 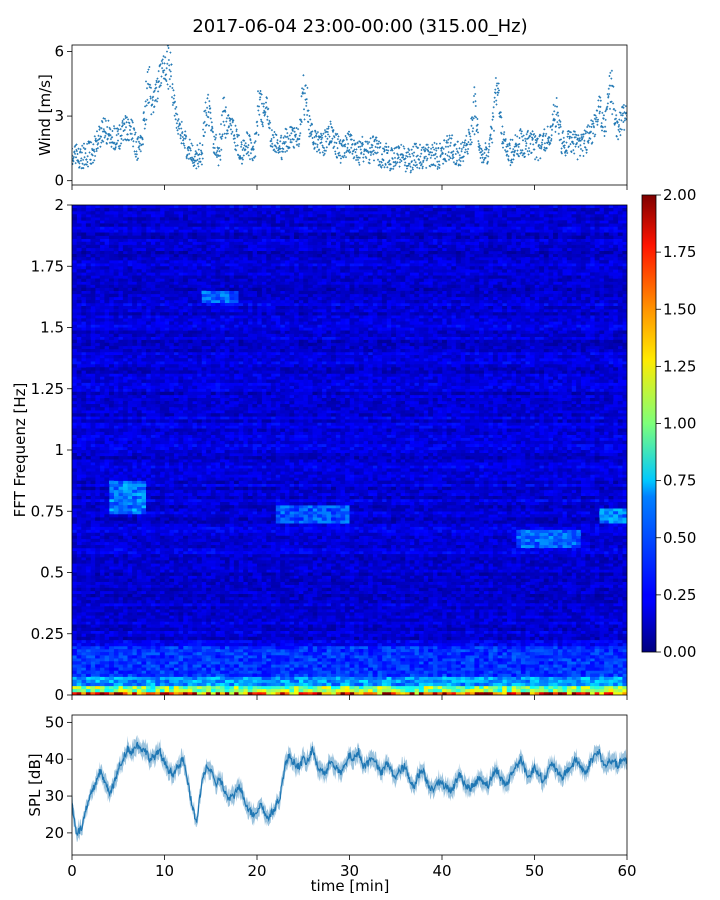 I want to click on figure-title: 2017-06-04 23:00-00:00 (315.00_Hz), so click(x=359, y=26).